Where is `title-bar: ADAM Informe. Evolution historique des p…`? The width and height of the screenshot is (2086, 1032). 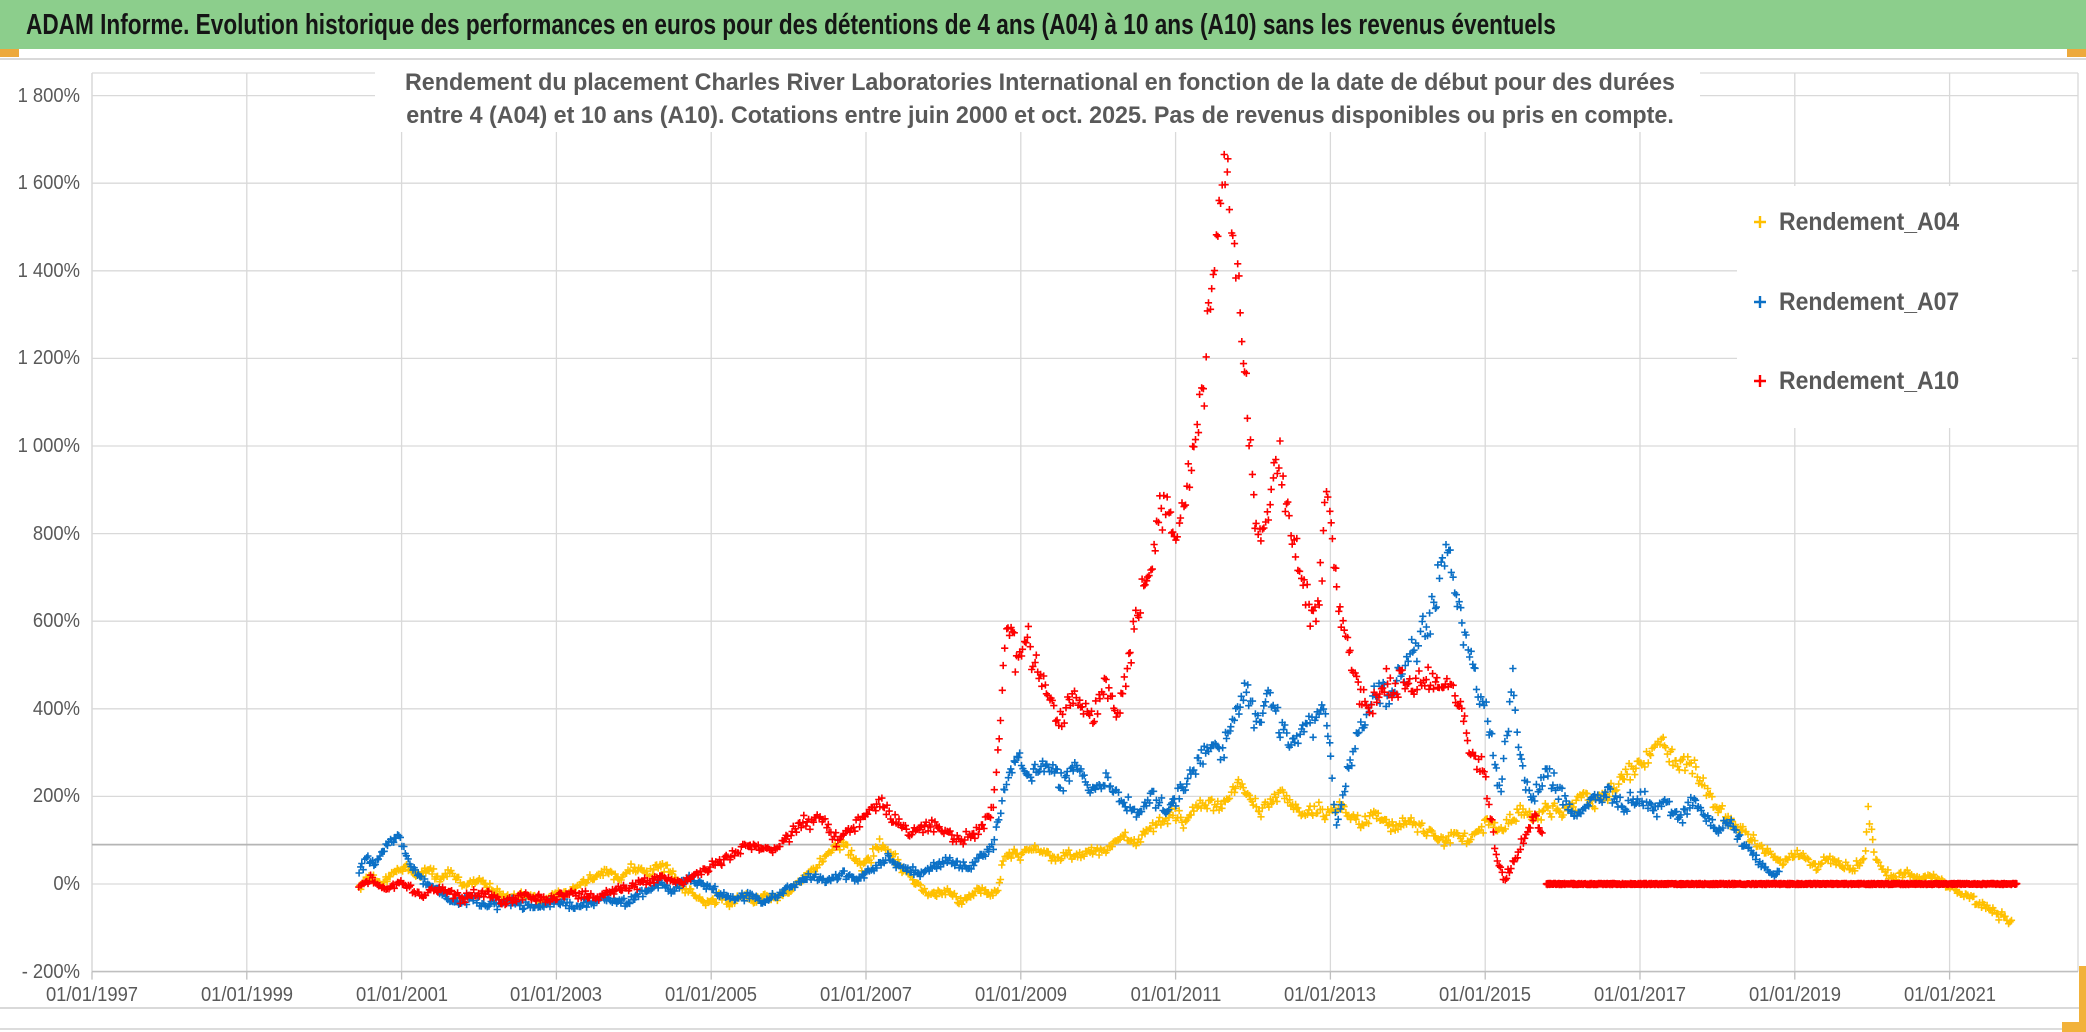
title-bar: ADAM Informe. Evolution historique des p… is located at coordinates (1043, 24).